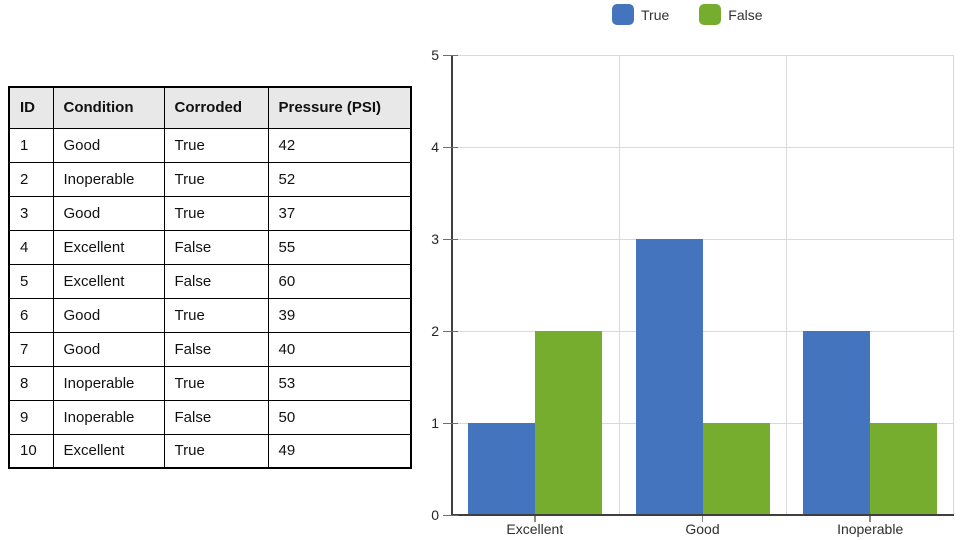 This screenshot has height=540, width=967. What do you see at coordinates (623, 14) in the screenshot?
I see `true-series-swatch-icon` at bounding box center [623, 14].